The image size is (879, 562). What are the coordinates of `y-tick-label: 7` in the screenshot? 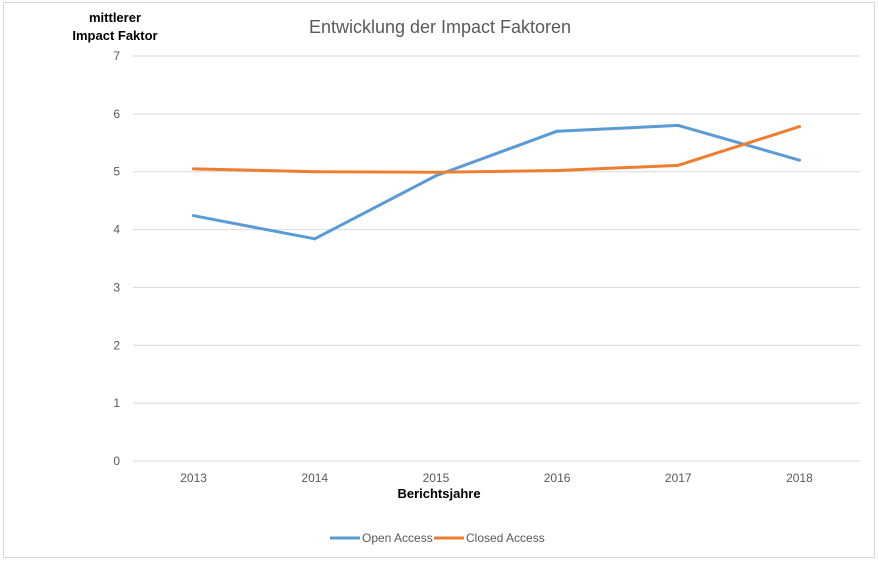 It's located at (116, 56).